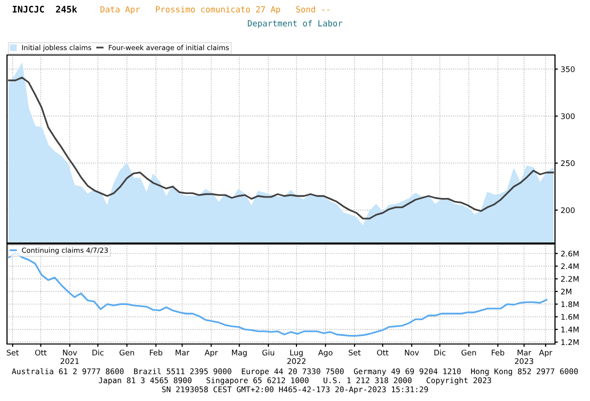  Describe the element at coordinates (45, 9) in the screenshot. I see `chart-title: INJCJC 245k` at that location.